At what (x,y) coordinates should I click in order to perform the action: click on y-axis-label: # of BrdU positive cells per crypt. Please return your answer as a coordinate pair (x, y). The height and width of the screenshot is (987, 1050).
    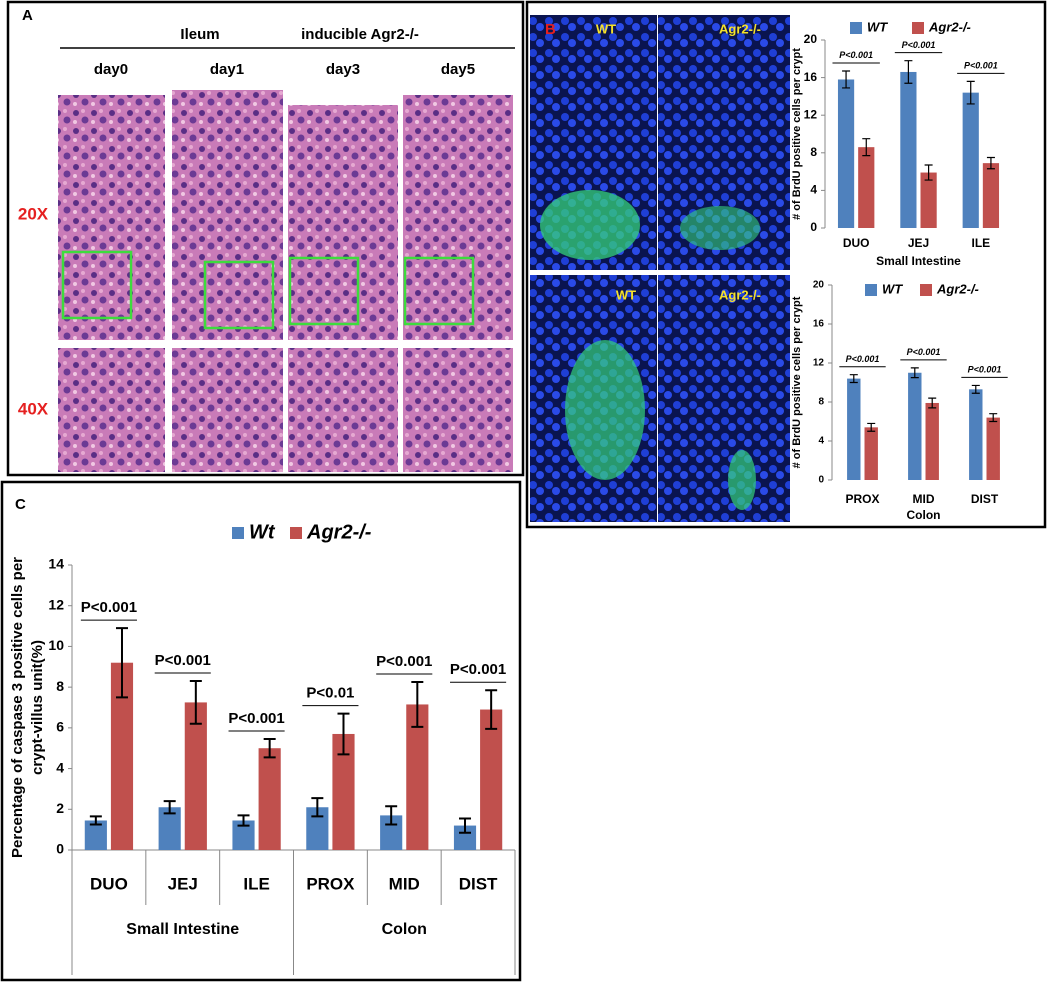
    Looking at the image, I should click on (797, 134).